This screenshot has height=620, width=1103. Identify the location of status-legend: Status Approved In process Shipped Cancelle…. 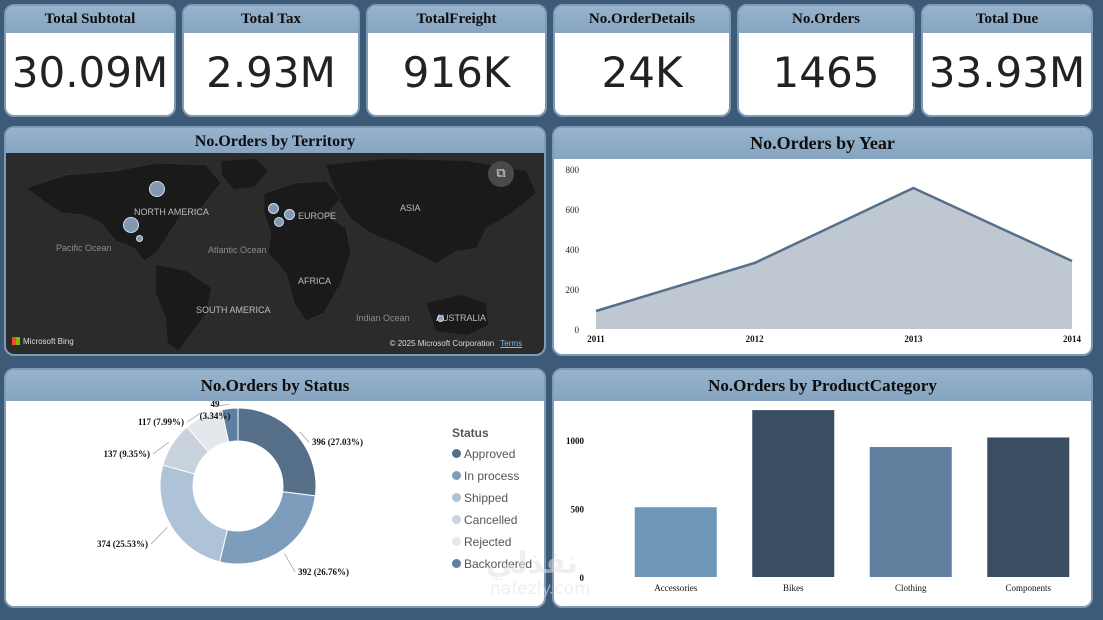
(492, 502).